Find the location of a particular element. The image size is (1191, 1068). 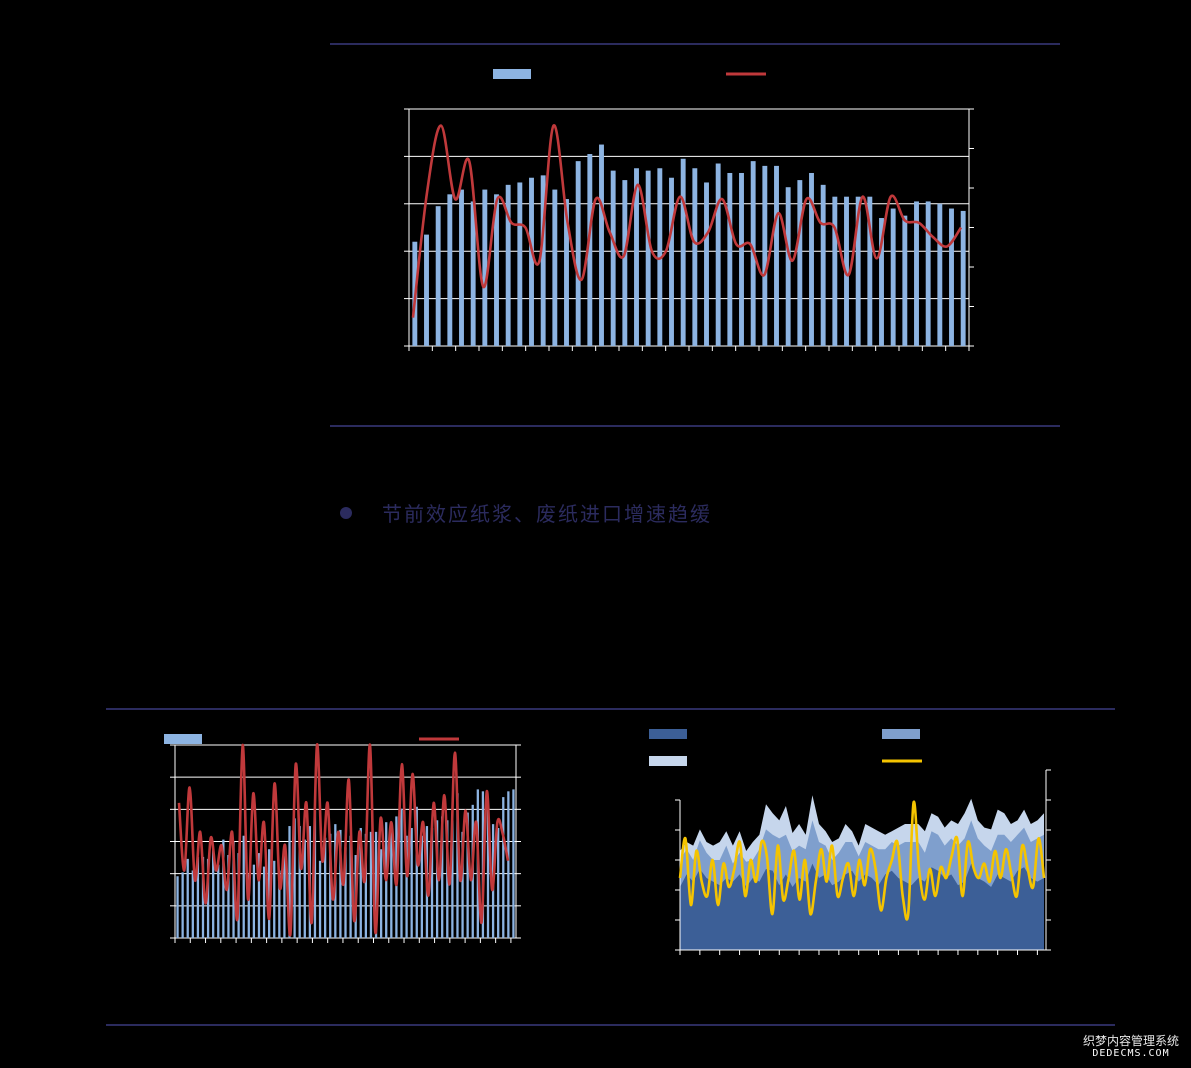

watermark-en-text: DEDECMS.COM is located at coordinates (1131, 1053).